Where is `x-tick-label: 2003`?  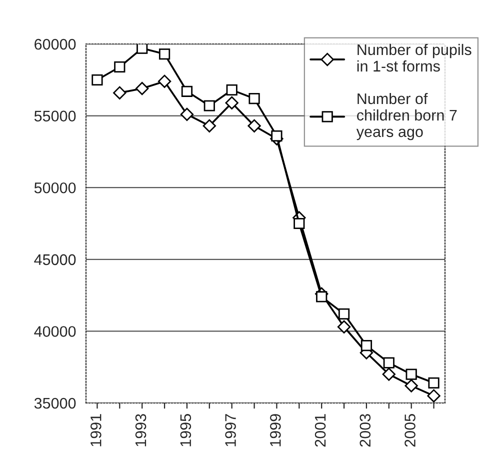
x-tick-label: 2003 is located at coordinates (365, 430).